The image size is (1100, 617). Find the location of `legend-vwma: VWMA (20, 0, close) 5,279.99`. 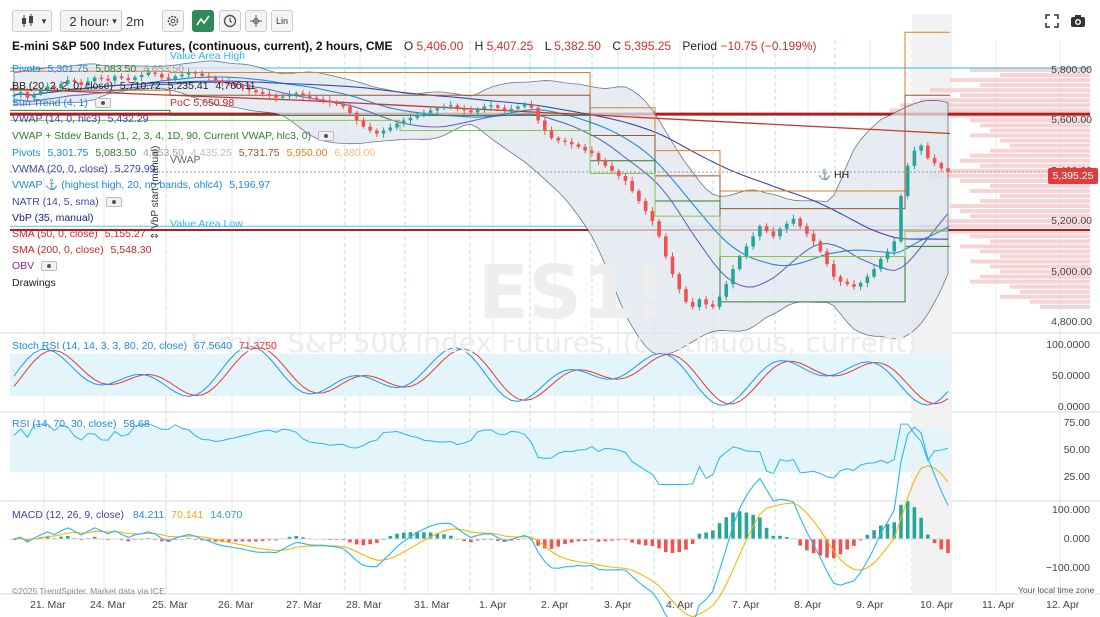

legend-vwma: VWMA (20, 0, close) 5,279.99 is located at coordinates (84, 169).